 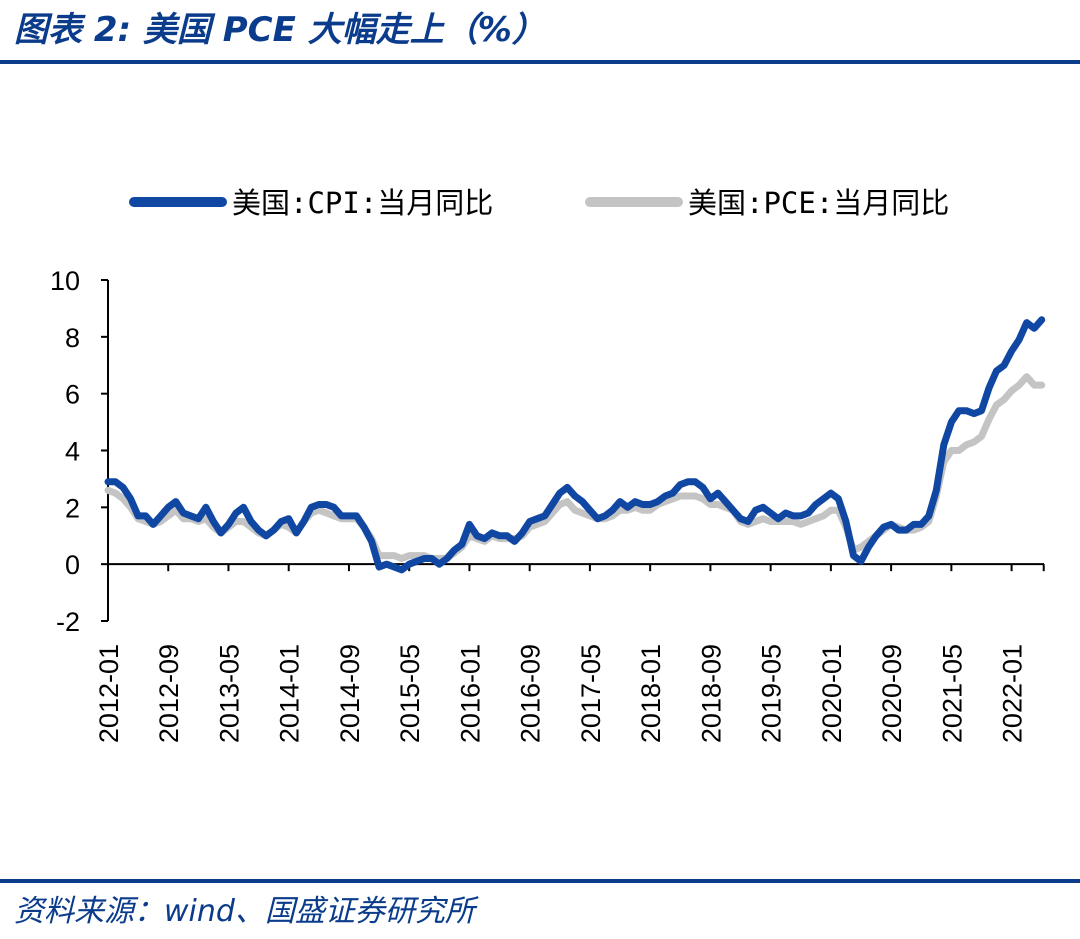 I want to click on y-tick-label: 8, so click(x=72, y=338).